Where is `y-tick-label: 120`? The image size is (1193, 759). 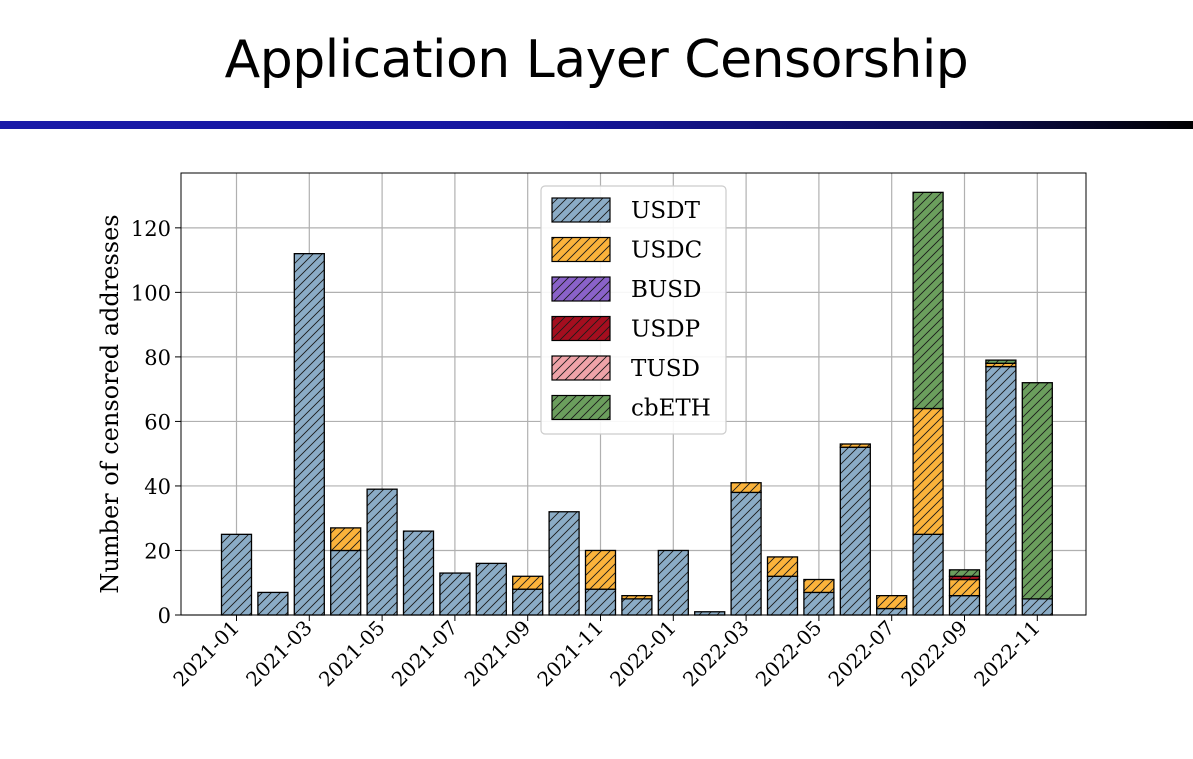
y-tick-label: 120 is located at coordinates (151, 229).